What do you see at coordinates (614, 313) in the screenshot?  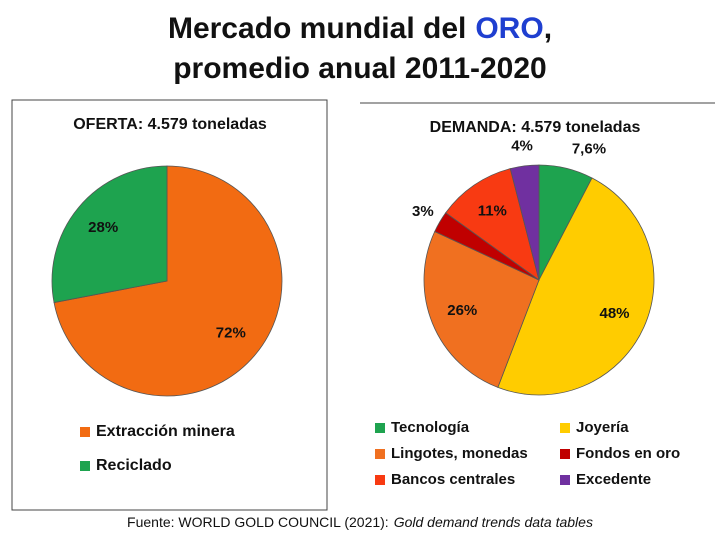 I see `data-label: 48%` at bounding box center [614, 313].